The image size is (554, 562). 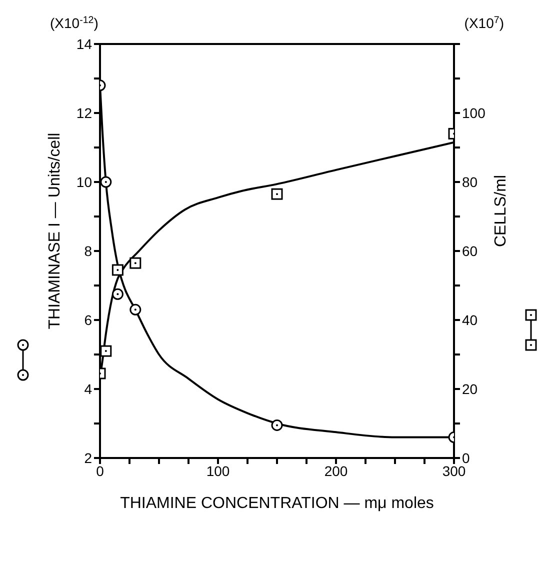 I want to click on y2-tick-label: 60, so click(x=470, y=250).